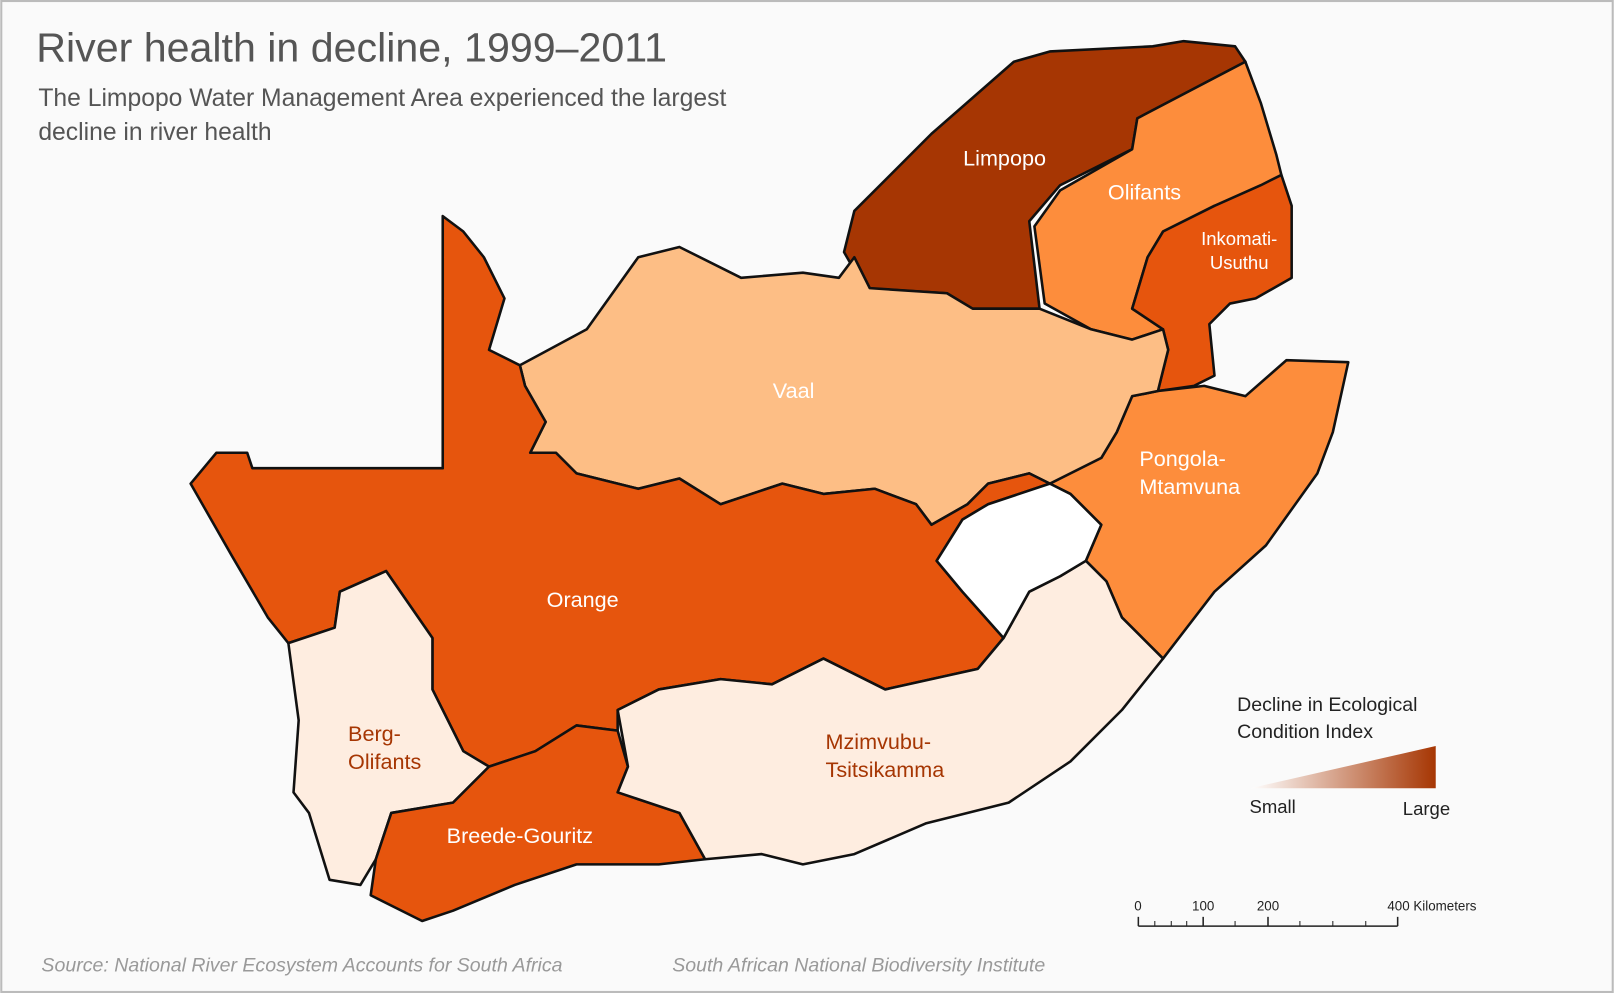 This screenshot has width=1614, height=998. I want to click on region-label: Berg-, so click(374, 733).